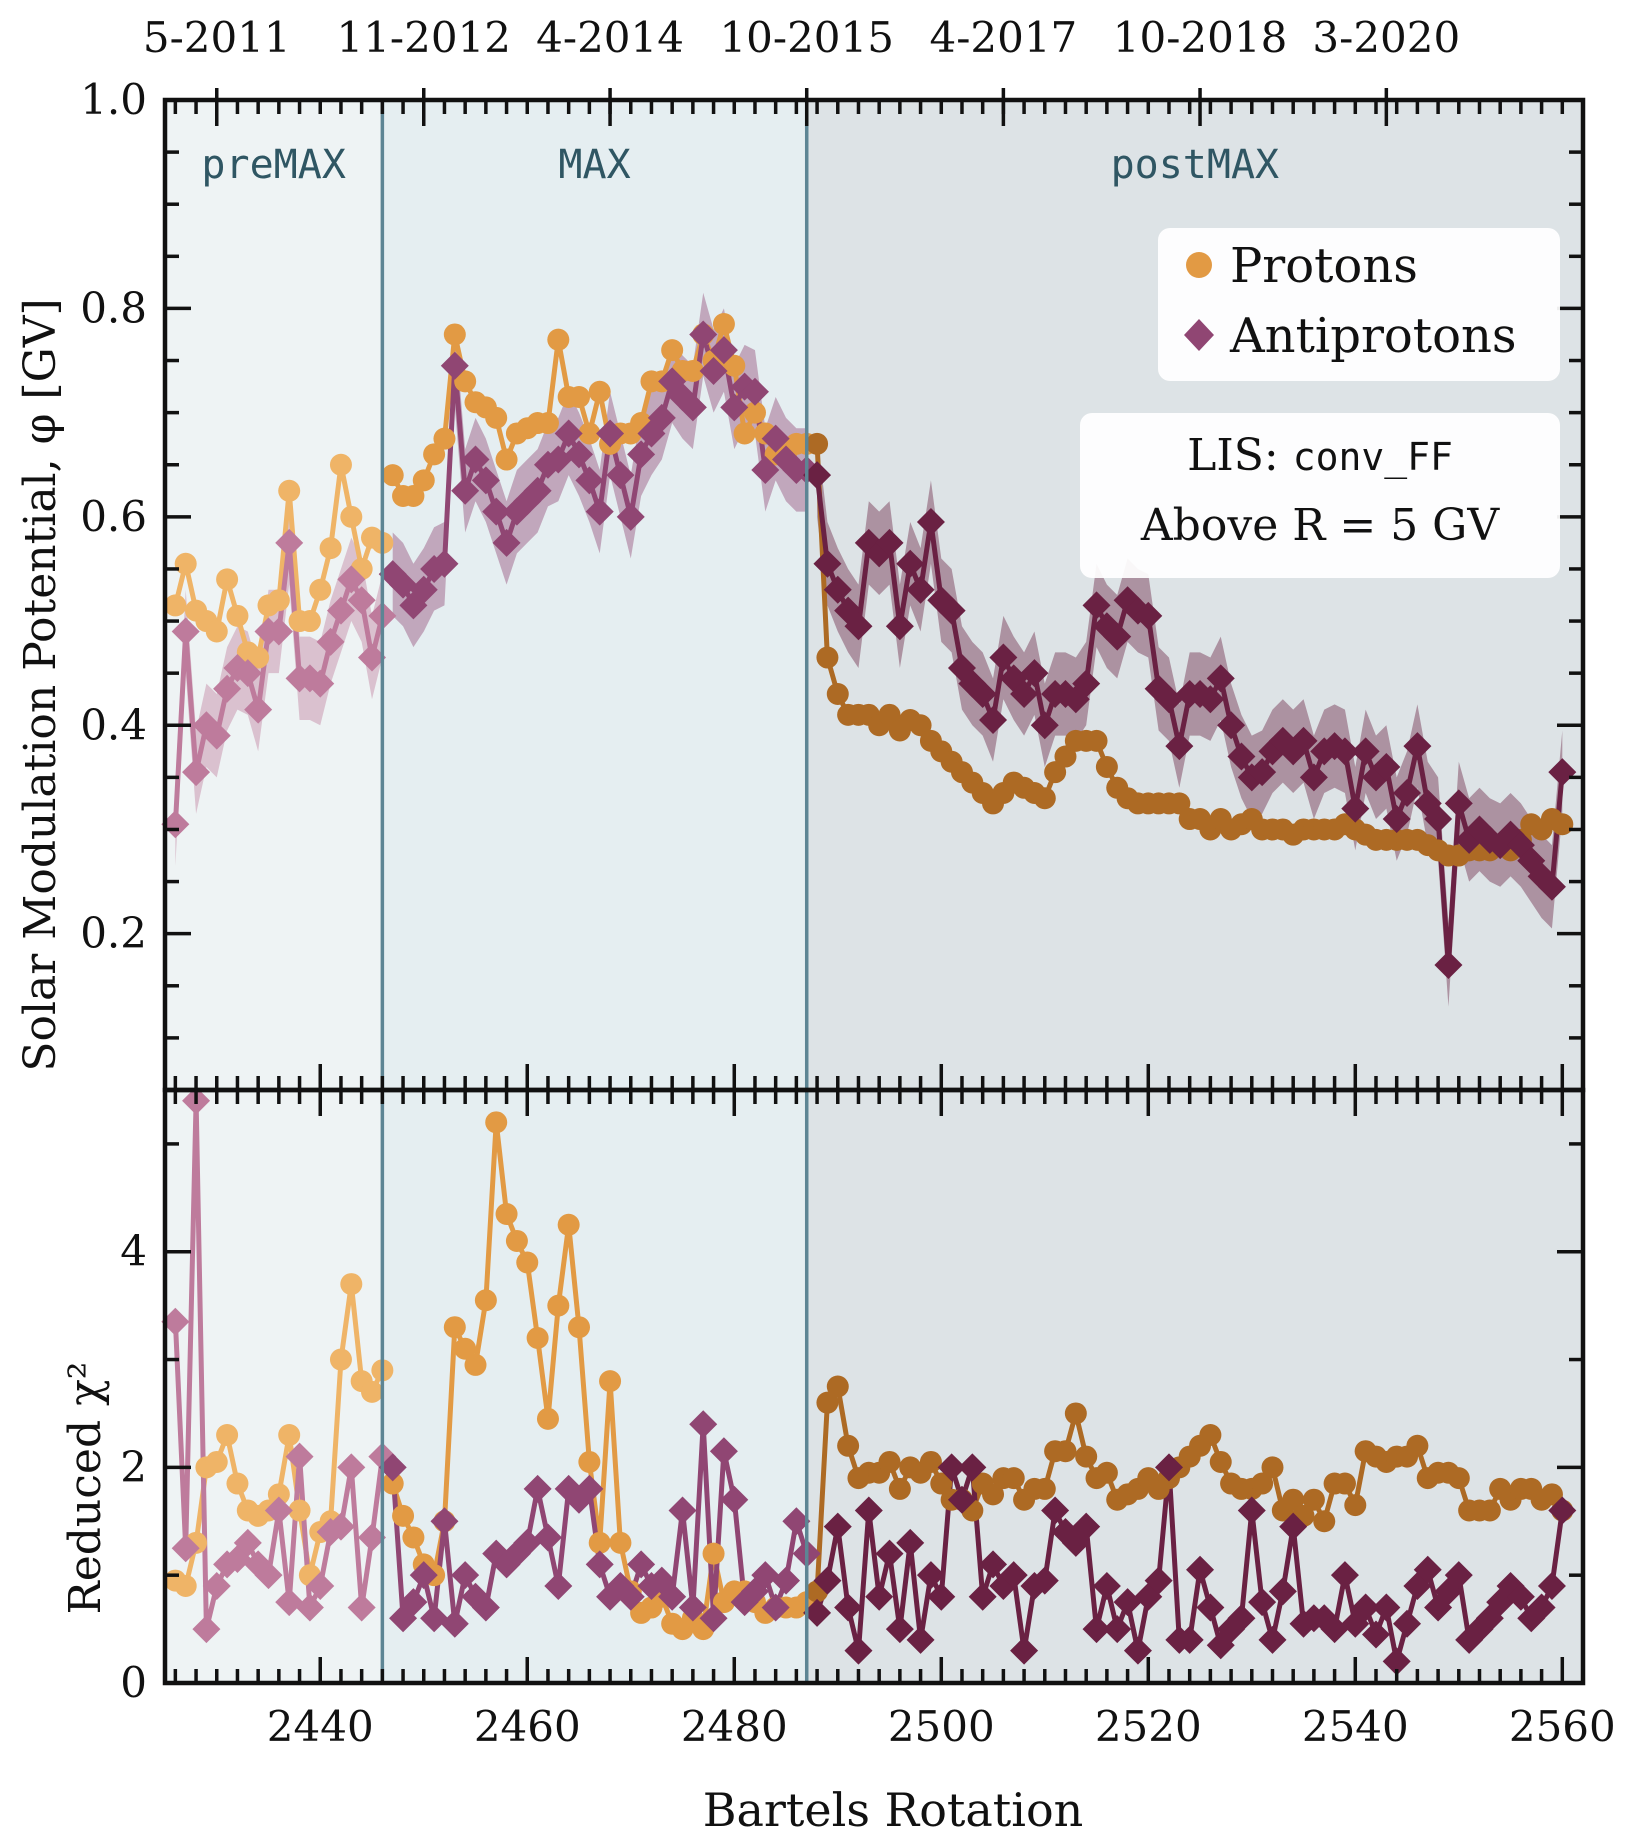 The height and width of the screenshot is (1847, 1637). I want to click on legend-box, so click(1359, 304).